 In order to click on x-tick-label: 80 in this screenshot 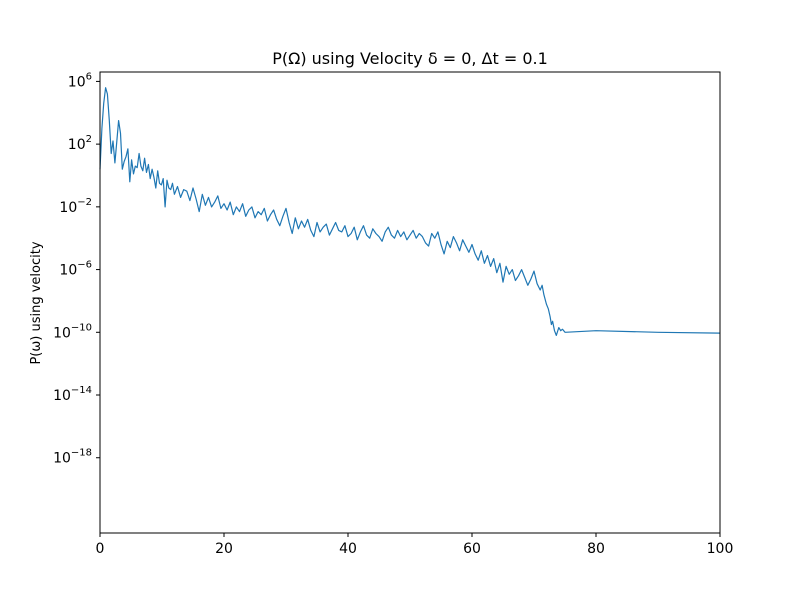, I will do `click(596, 549)`.